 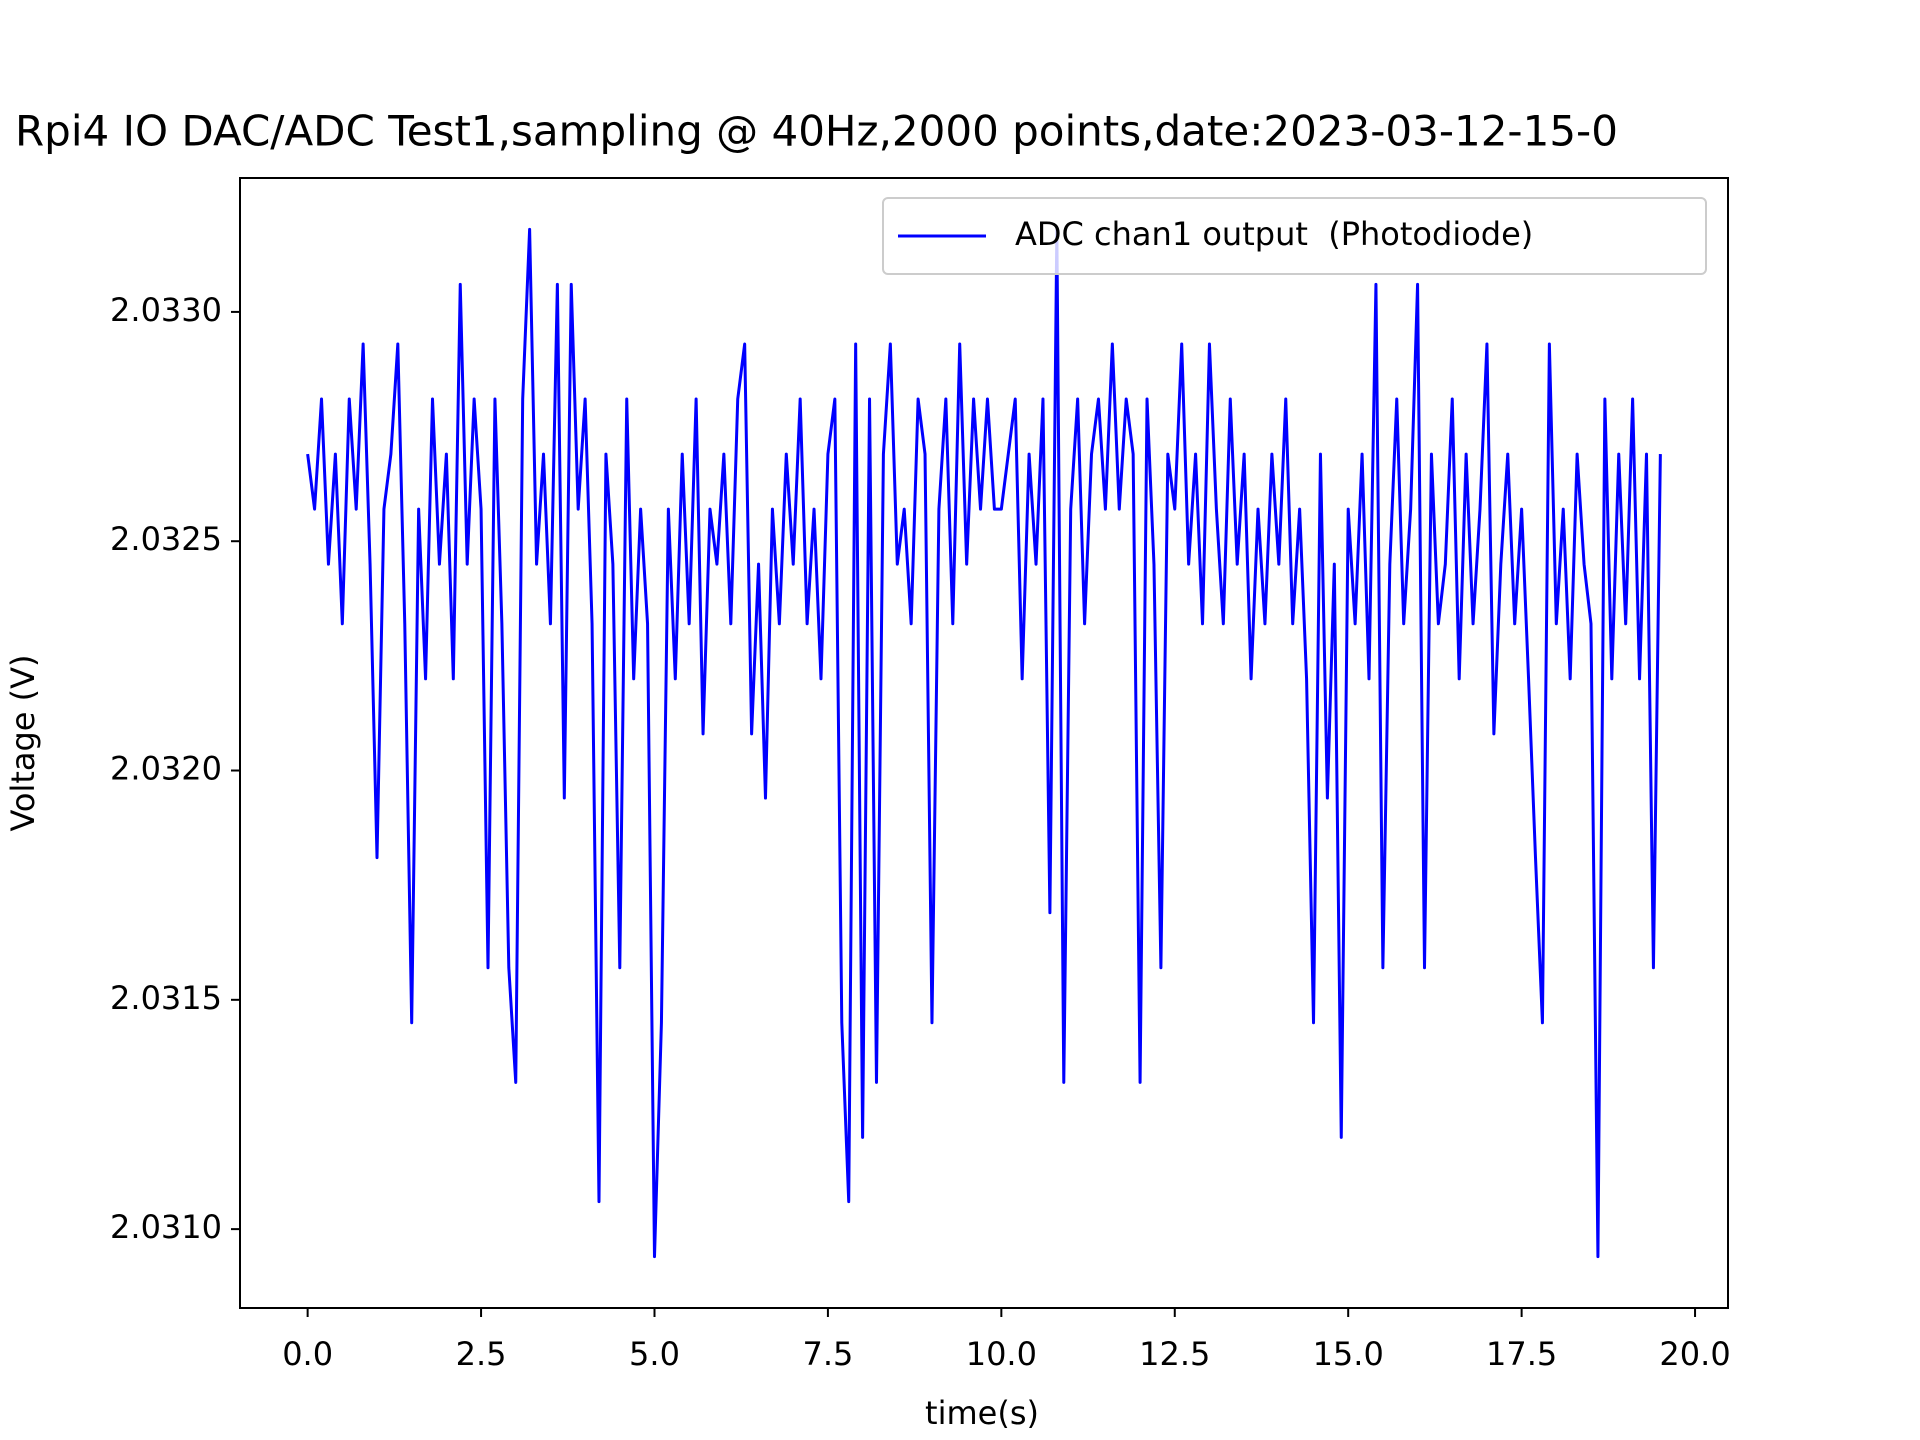 I want to click on x-tick-label: 20.0, so click(x=1694, y=1354).